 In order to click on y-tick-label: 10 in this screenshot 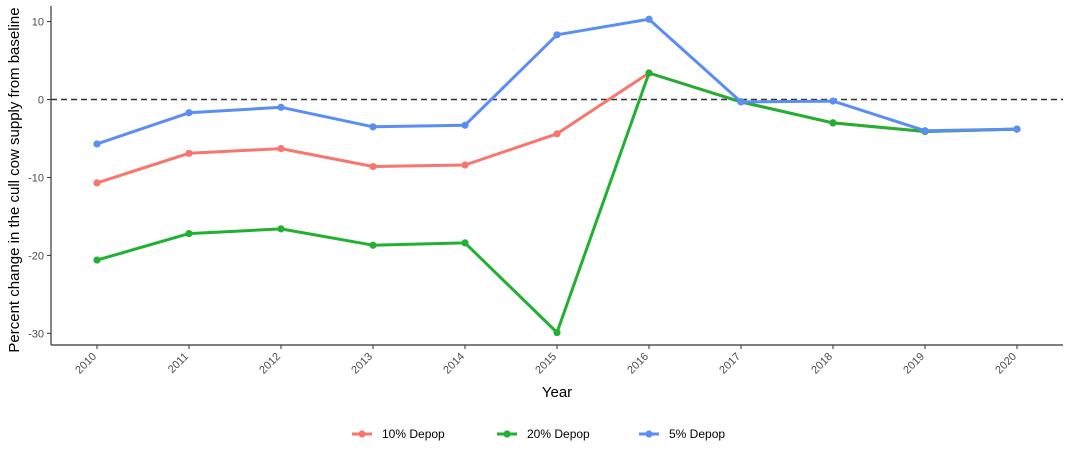, I will do `click(38, 23)`.